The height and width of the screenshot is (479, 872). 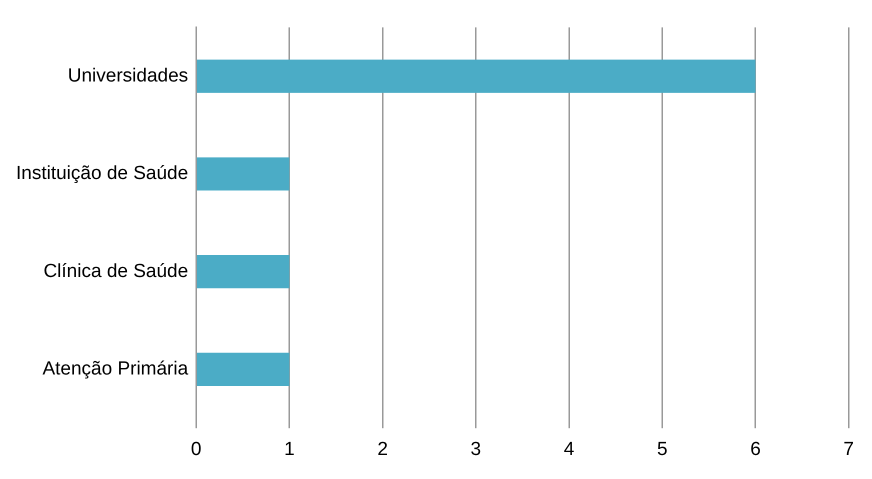 What do you see at coordinates (476, 449) in the screenshot?
I see `x-tick-label: 3` at bounding box center [476, 449].